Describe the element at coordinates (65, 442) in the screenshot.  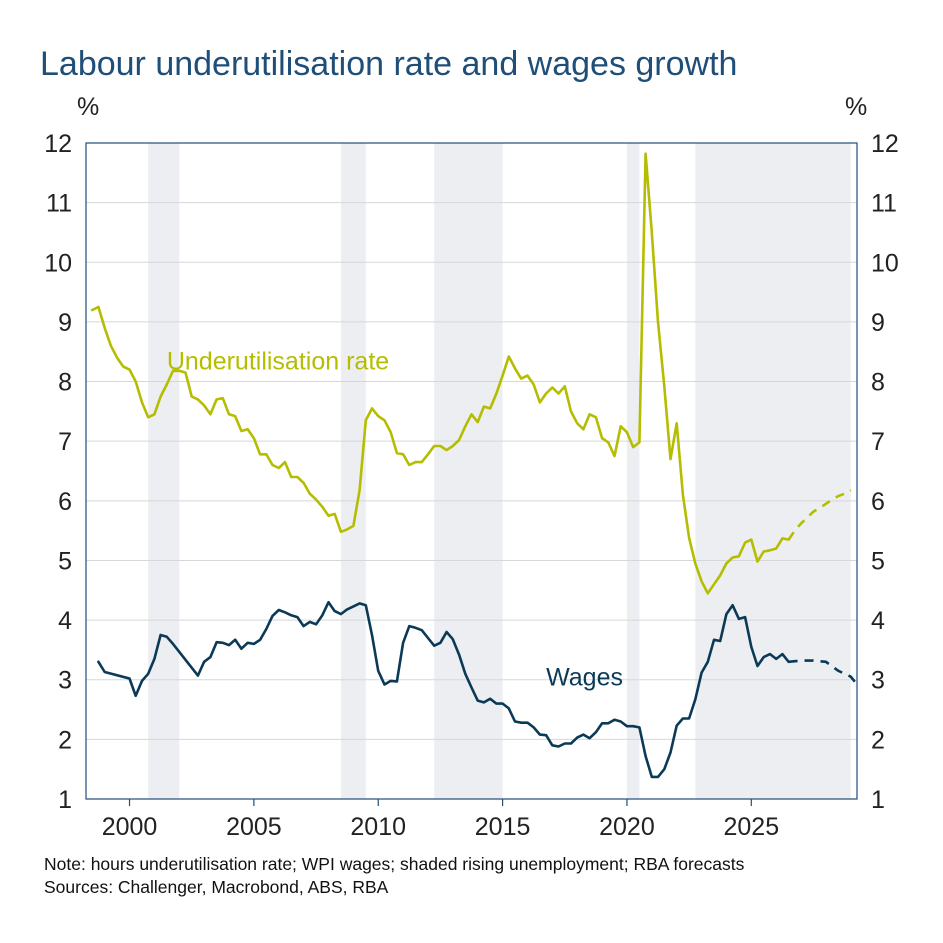
I see `y-tick-left-7: 7` at that location.